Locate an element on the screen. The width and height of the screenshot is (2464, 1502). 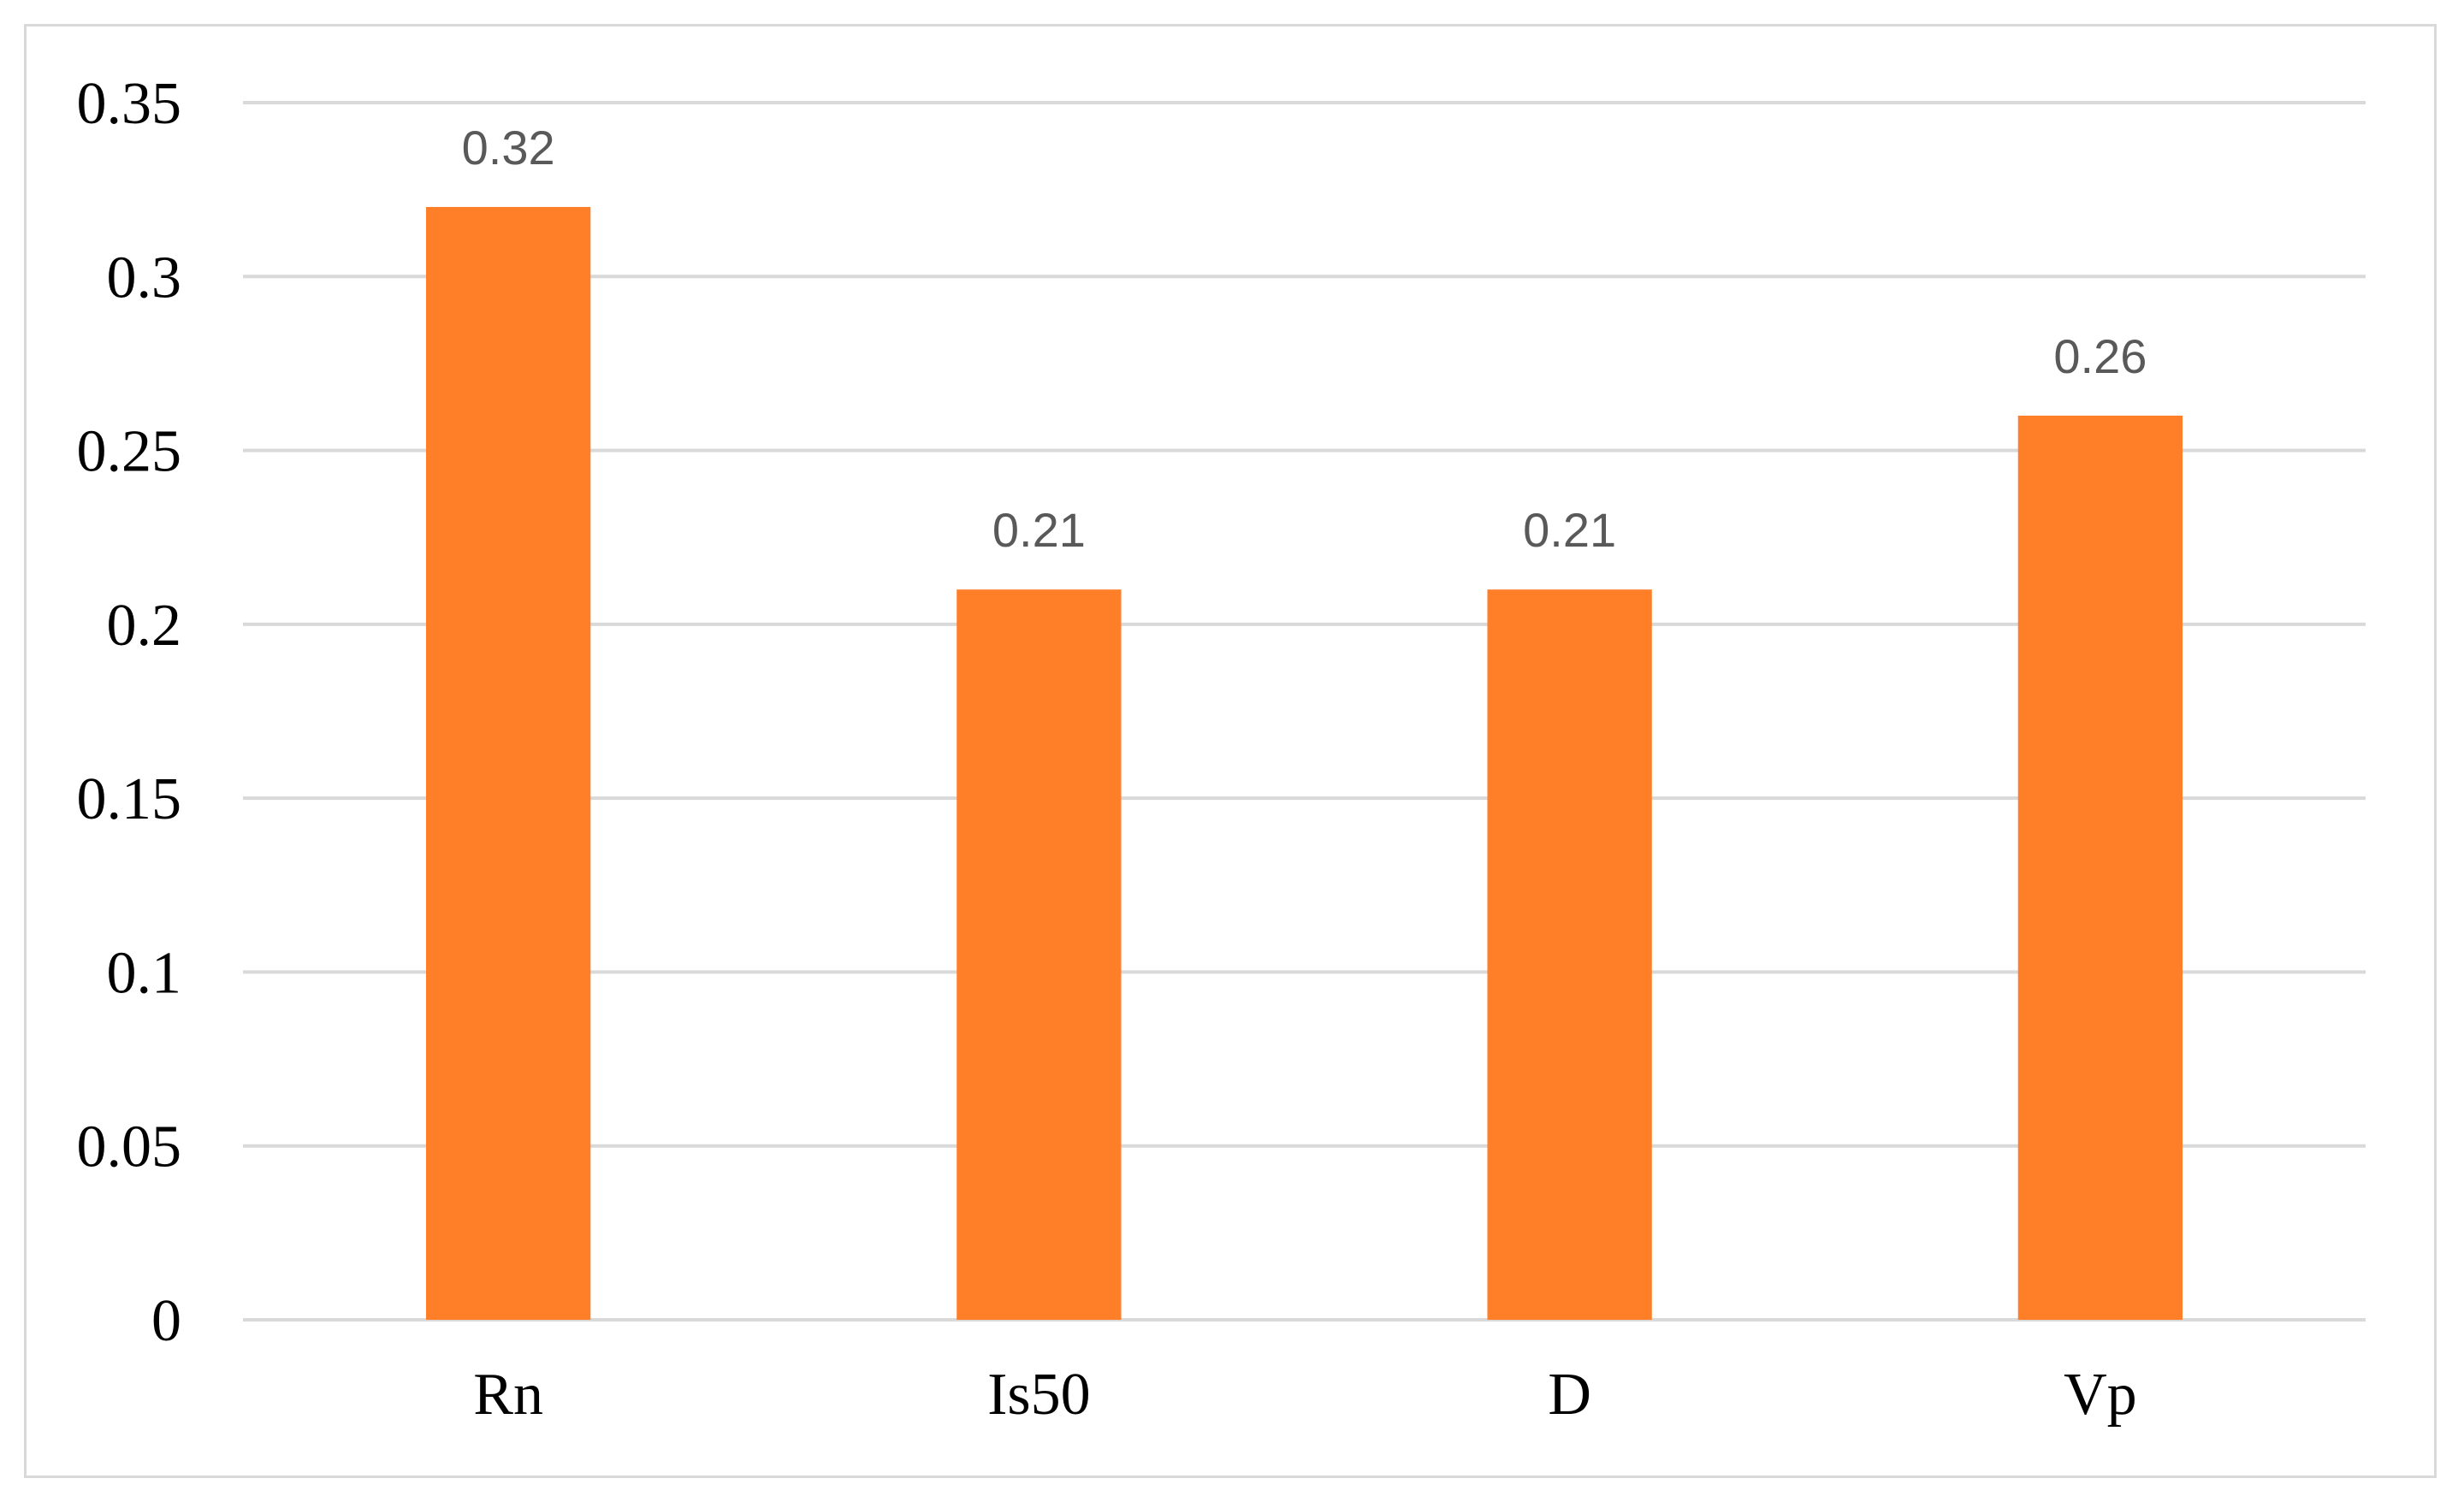
y-tick-label: 0.15 is located at coordinates (129, 799).